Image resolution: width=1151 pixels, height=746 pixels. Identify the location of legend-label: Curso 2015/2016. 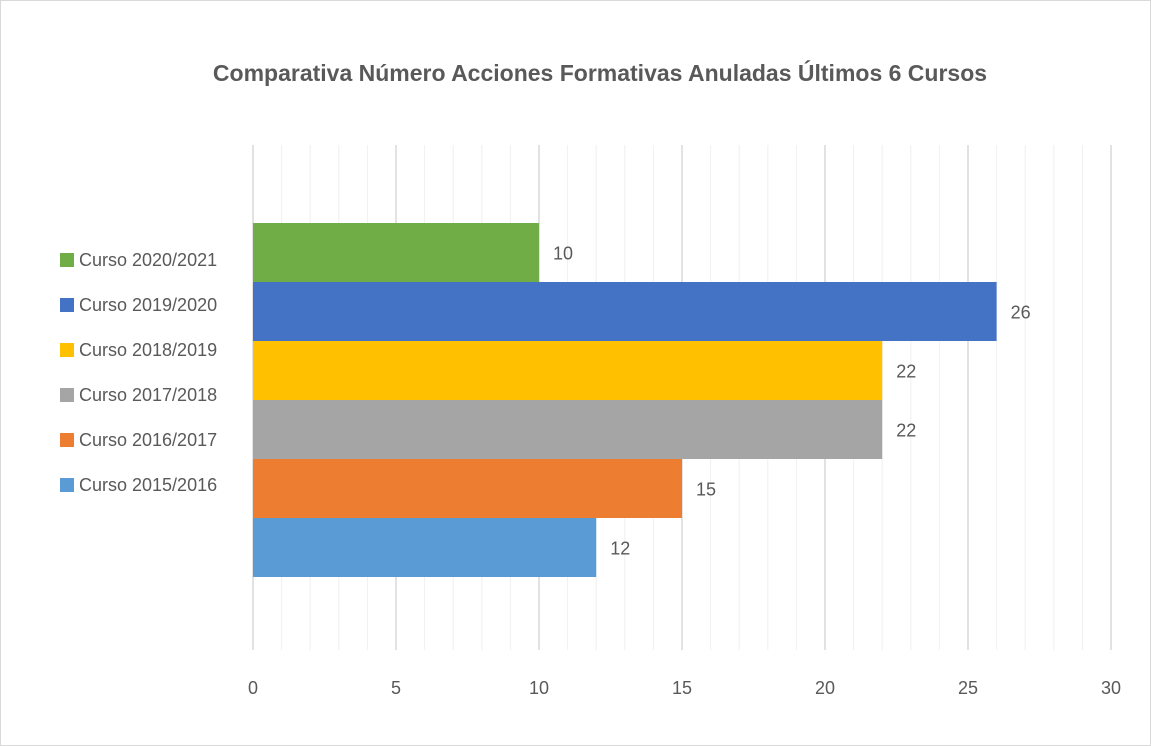
(148, 485).